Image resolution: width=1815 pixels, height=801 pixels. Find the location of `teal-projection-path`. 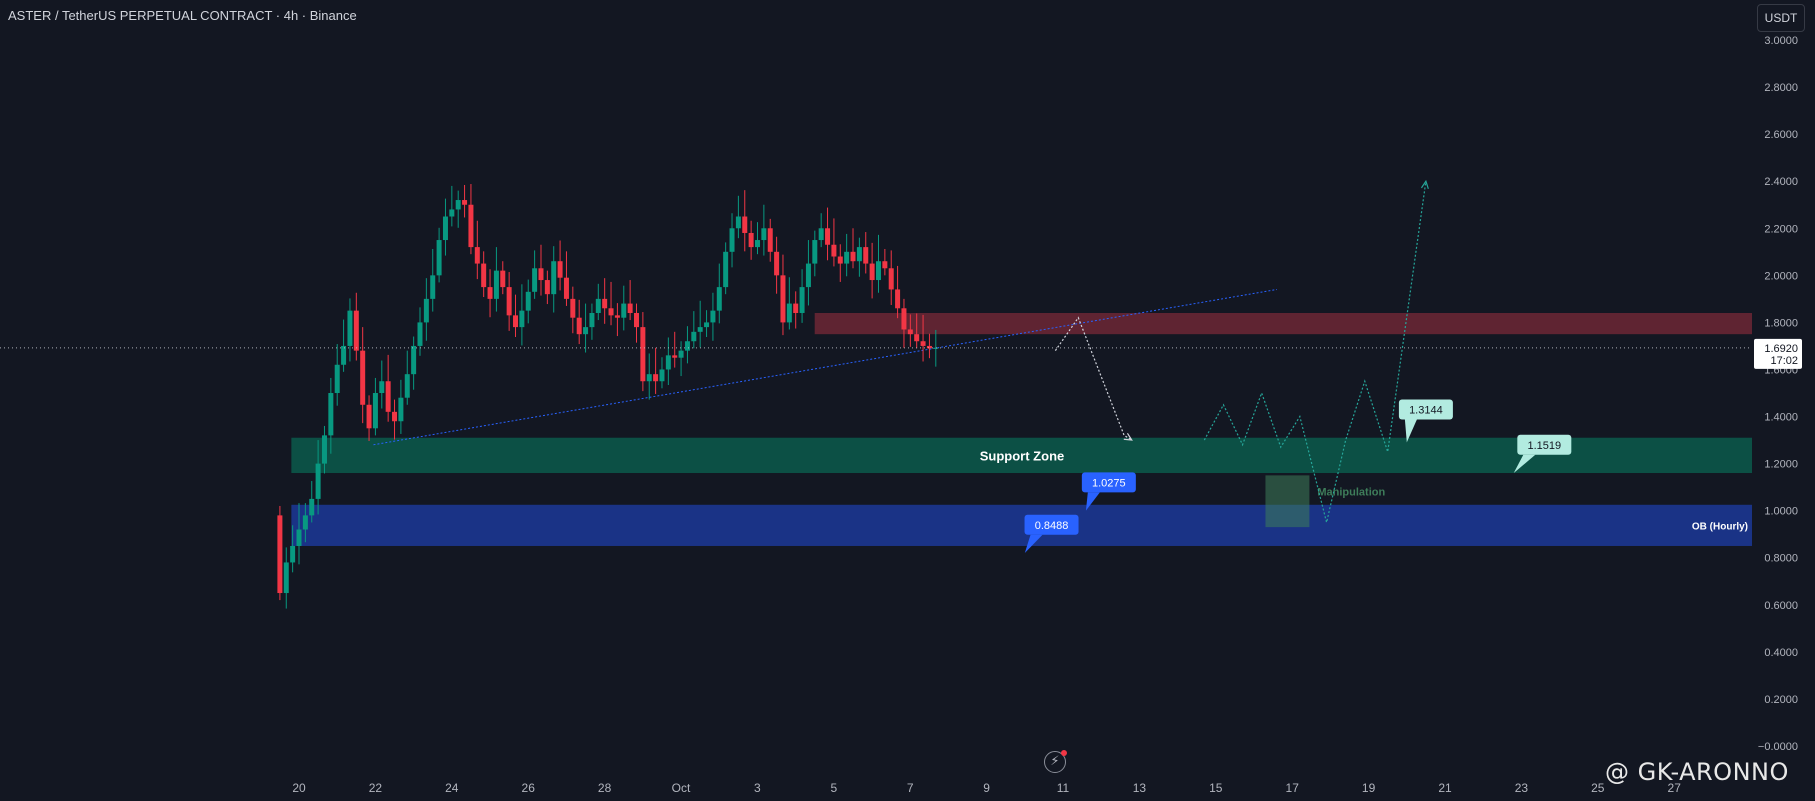

teal-projection-path is located at coordinates (1315, 352).